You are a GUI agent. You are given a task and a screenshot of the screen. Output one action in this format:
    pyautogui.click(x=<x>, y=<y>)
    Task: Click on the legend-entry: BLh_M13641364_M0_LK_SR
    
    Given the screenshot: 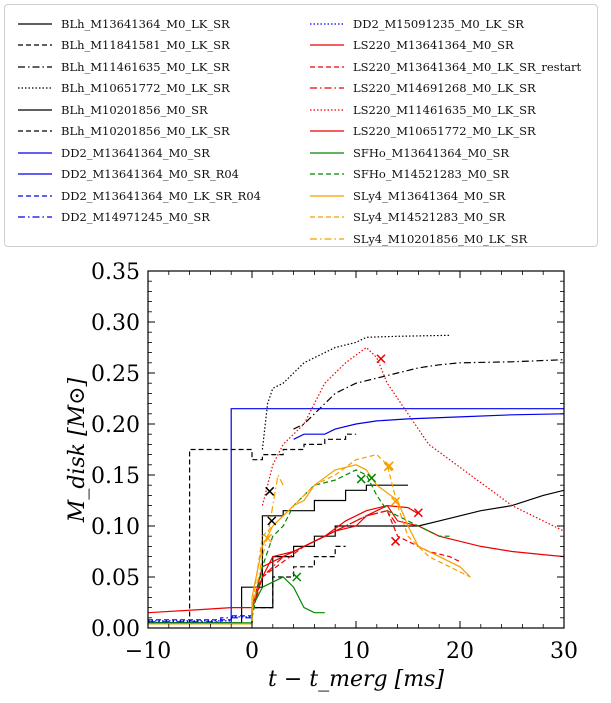 What is the action you would take?
    pyautogui.click(x=139, y=24)
    